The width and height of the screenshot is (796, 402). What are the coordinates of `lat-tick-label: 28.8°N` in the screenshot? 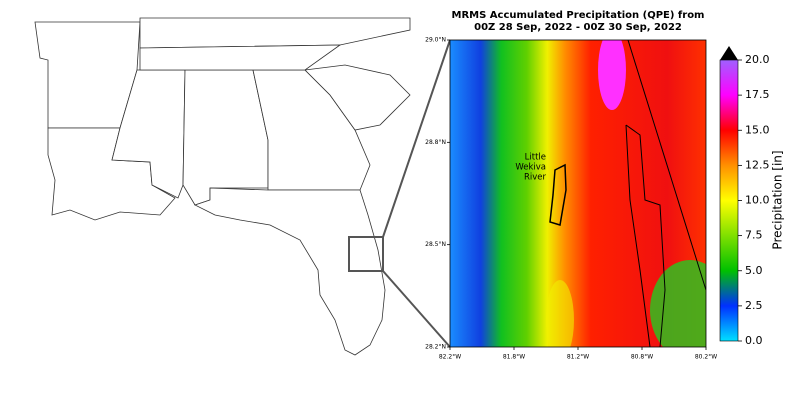 It's located at (435, 142).